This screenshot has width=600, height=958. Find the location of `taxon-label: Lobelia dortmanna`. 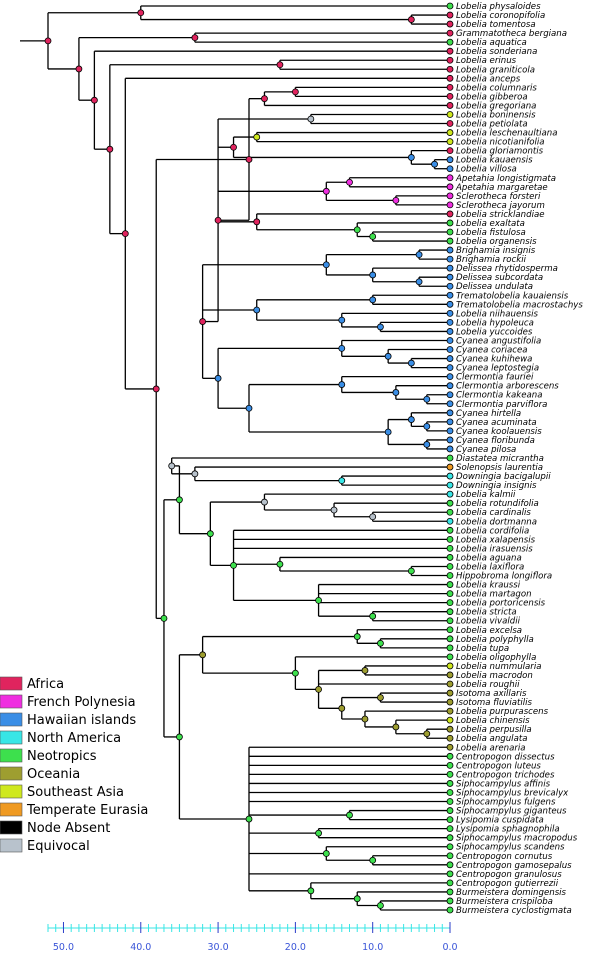

taxon-label: Lobelia dortmanna is located at coordinates (496, 522).